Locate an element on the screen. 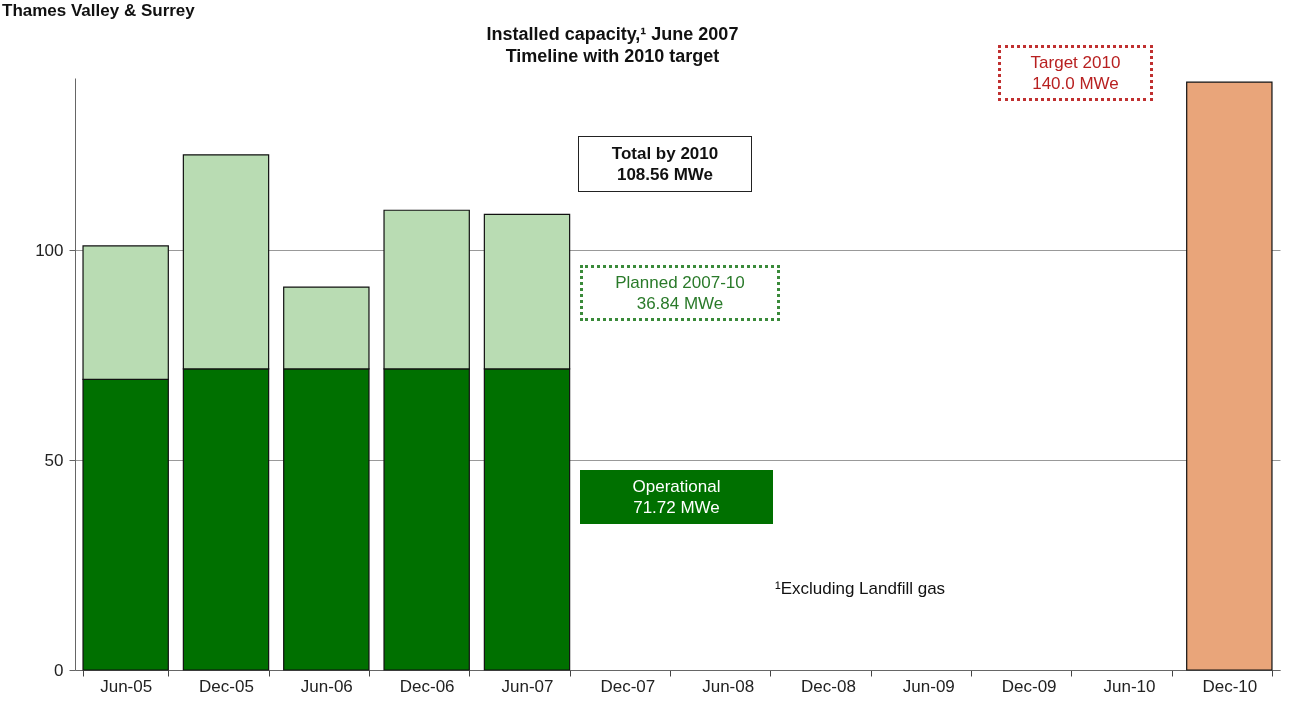  y-tick-label: 50 is located at coordinates (54, 460).